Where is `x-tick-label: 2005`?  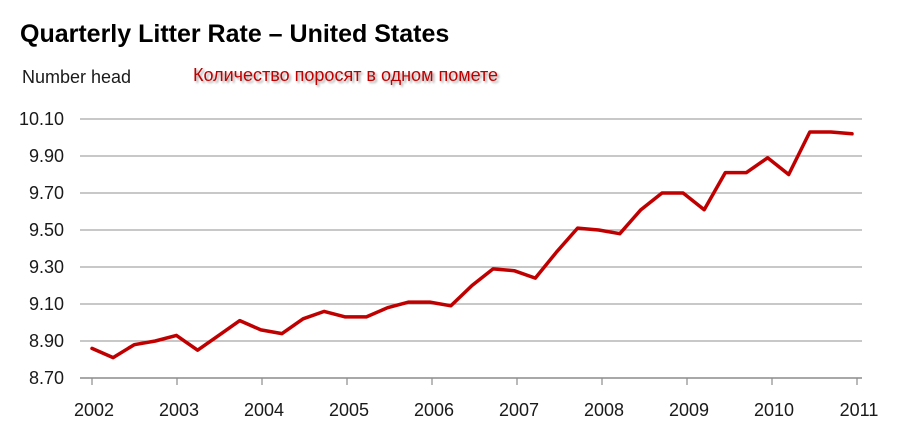 x-tick-label: 2005 is located at coordinates (349, 410).